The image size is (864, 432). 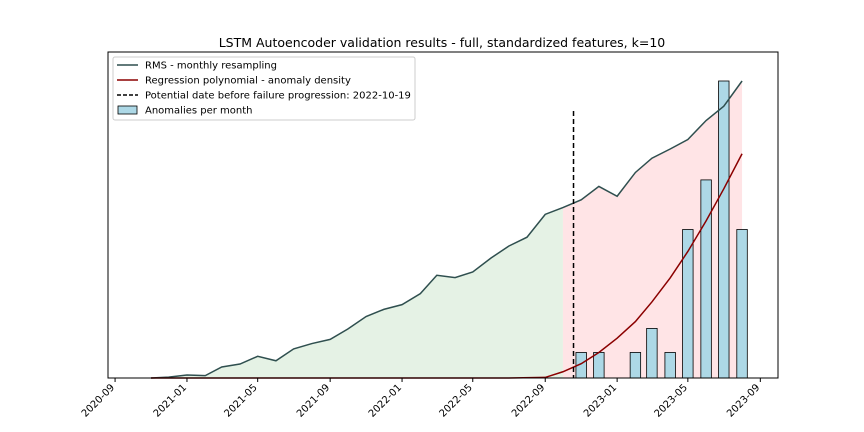 What do you see at coordinates (652, 229) in the screenshot?
I see `area-after-failure` at bounding box center [652, 229].